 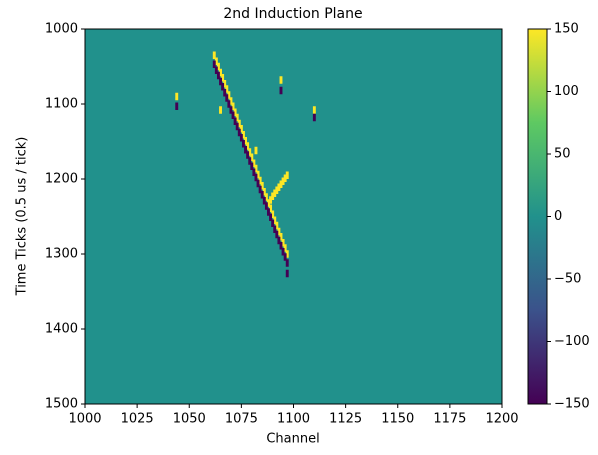 What do you see at coordinates (562, 154) in the screenshot?
I see `colorbar-tick-label: 50` at bounding box center [562, 154].